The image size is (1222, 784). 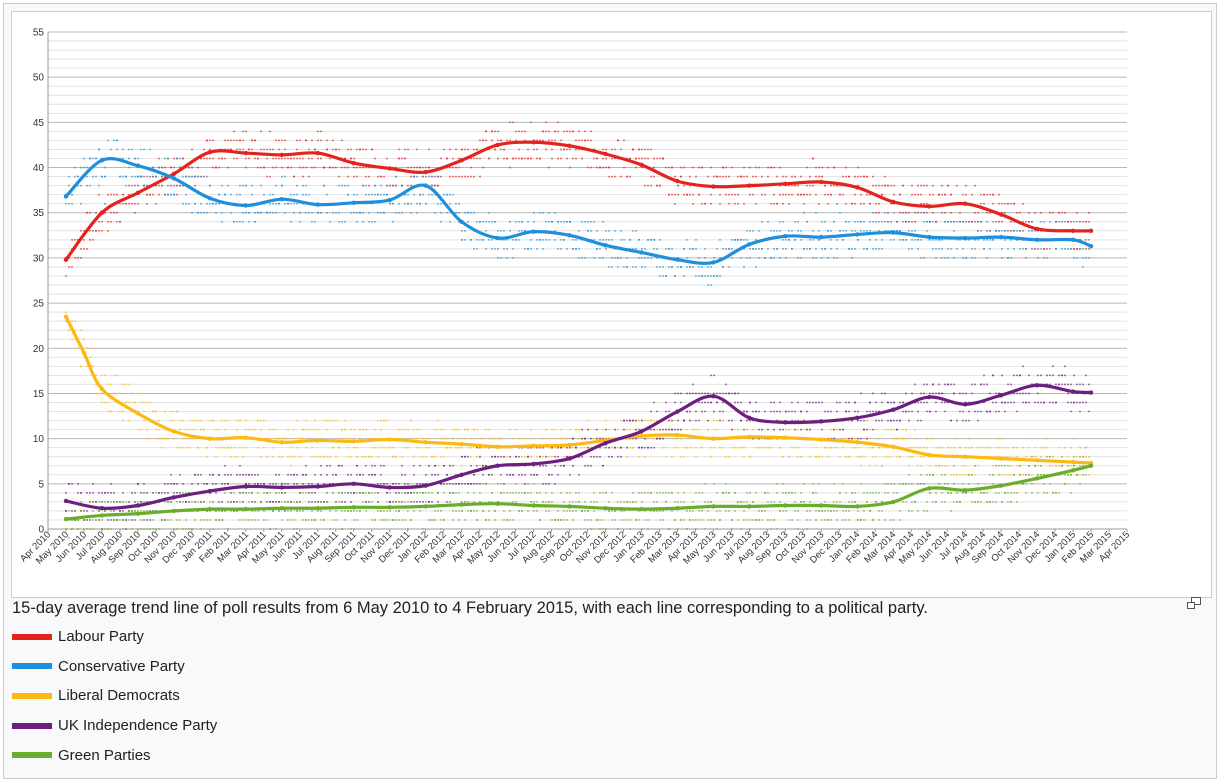 I want to click on y-tick-label: 40, so click(x=39, y=168).